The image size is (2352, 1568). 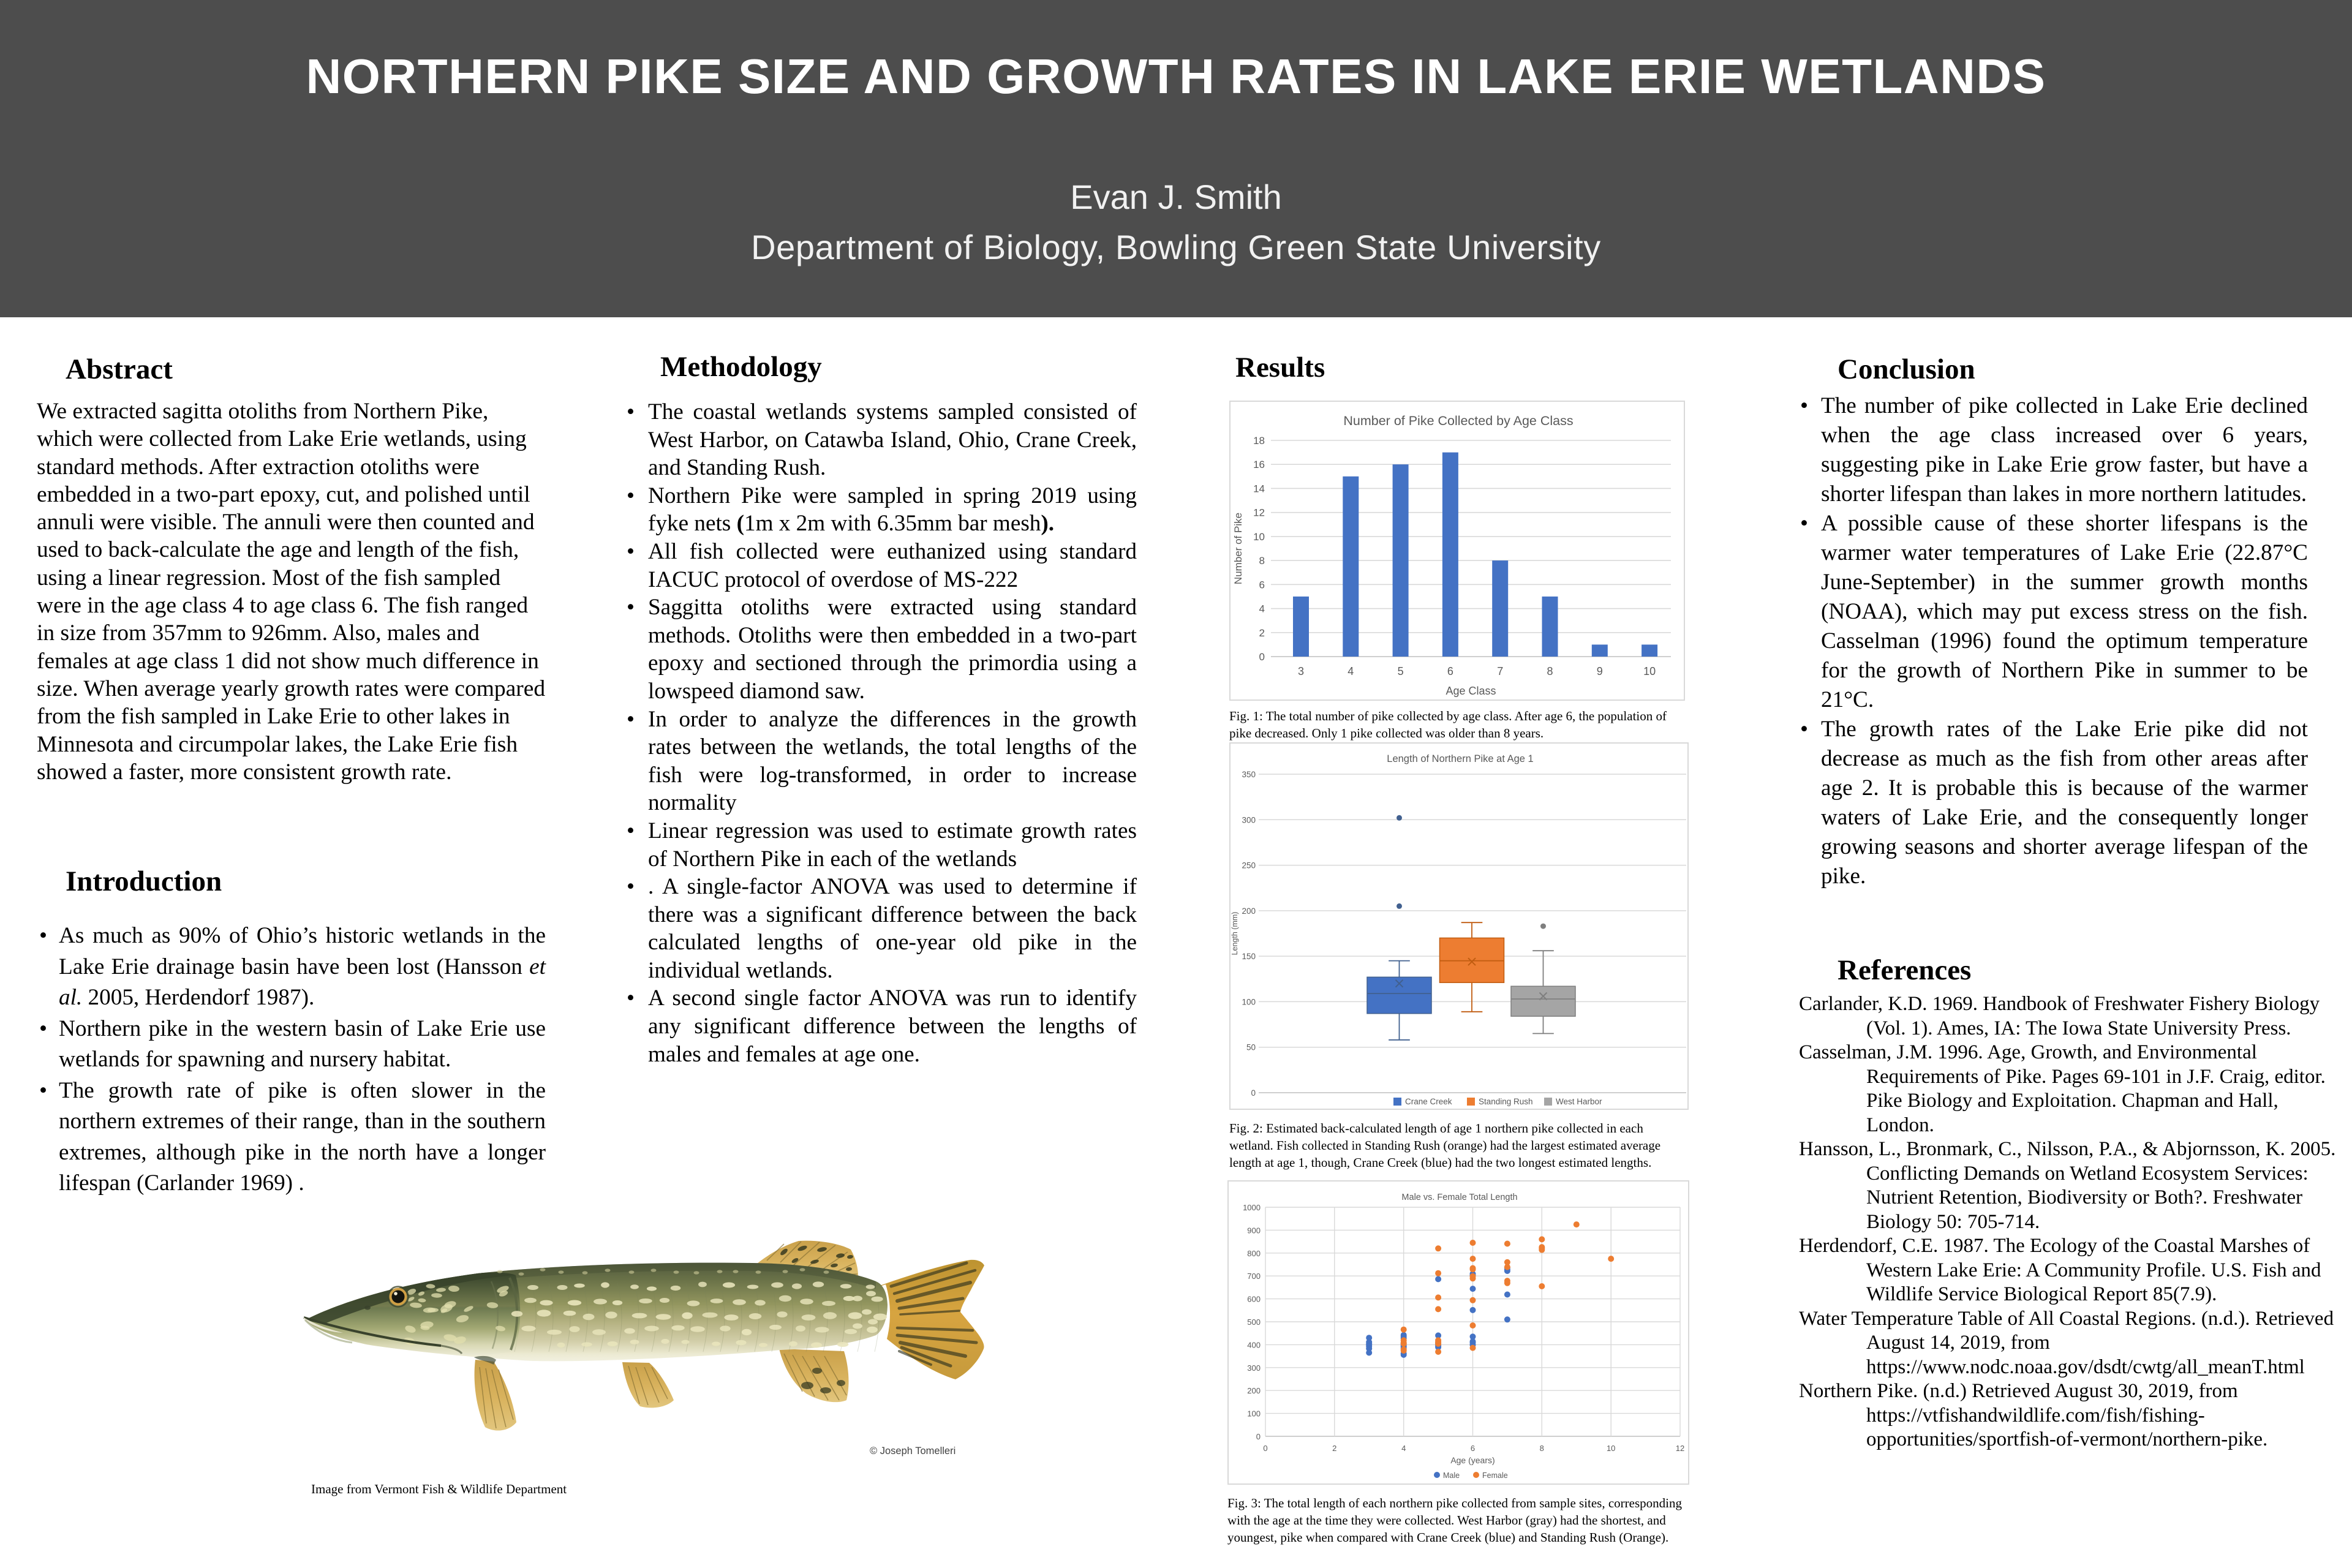 What do you see at coordinates (1472, 1460) in the screenshot?
I see `svg-text: Age (years)` at bounding box center [1472, 1460].